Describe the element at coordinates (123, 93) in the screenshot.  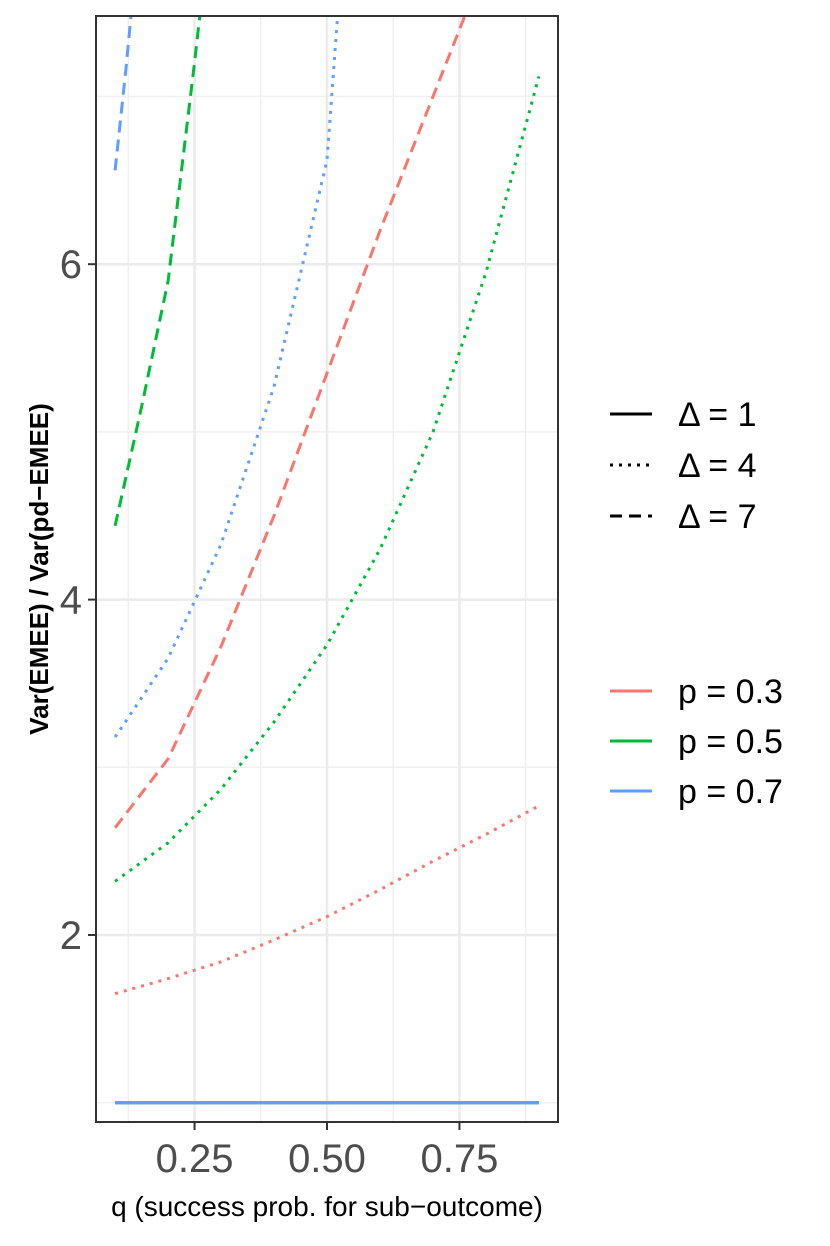
I see `series-line-p0.7-delta7` at that location.